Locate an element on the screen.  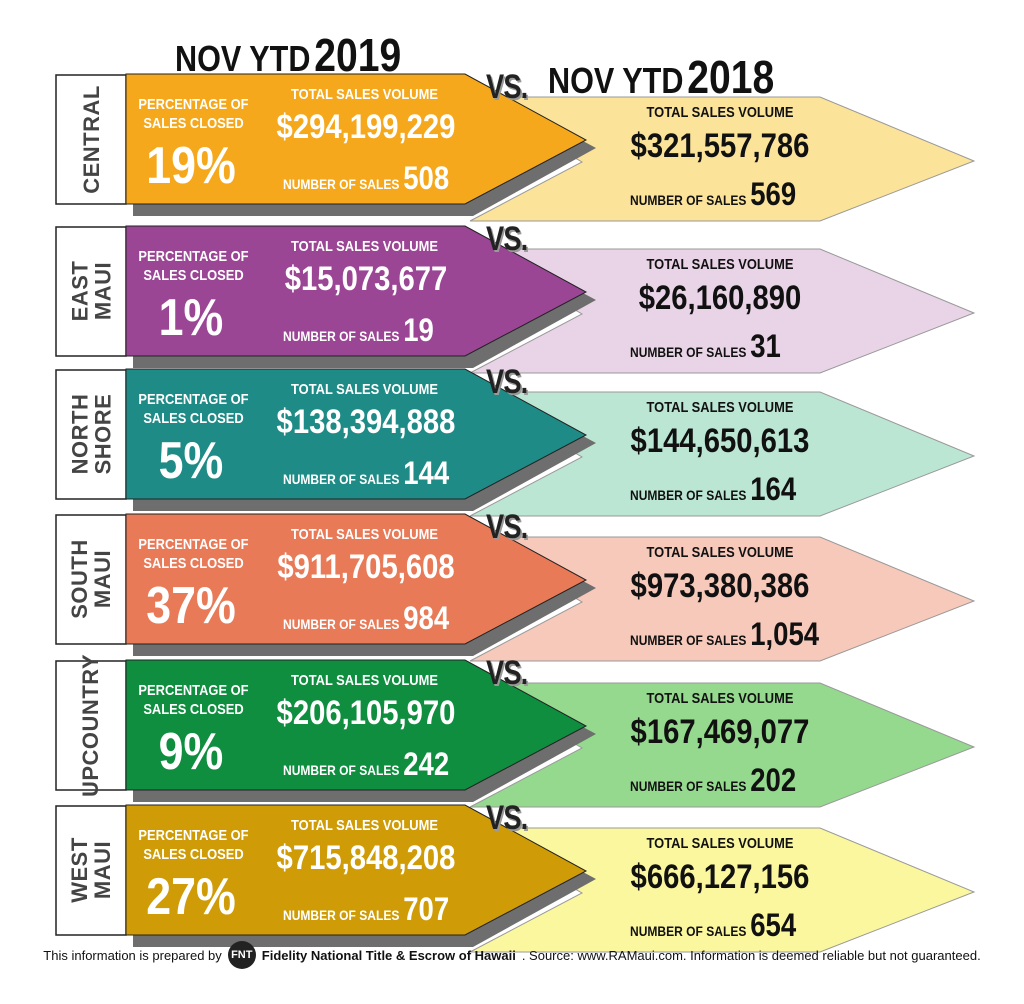
header-2019-year: 2019 is located at coordinates (358, 55).